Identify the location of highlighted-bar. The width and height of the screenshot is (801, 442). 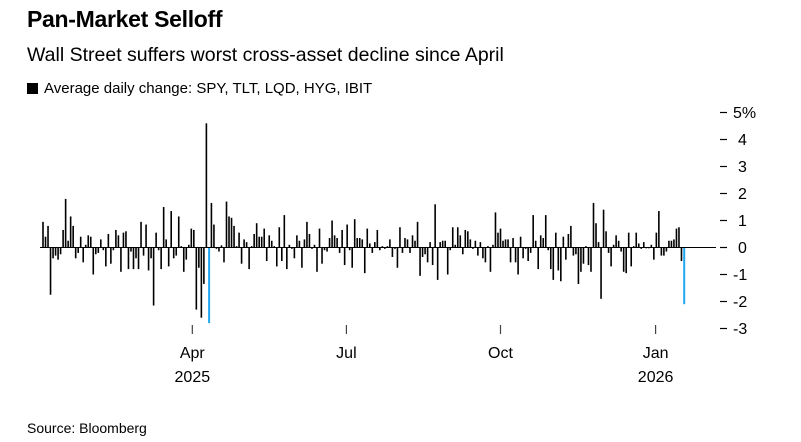
(209, 285).